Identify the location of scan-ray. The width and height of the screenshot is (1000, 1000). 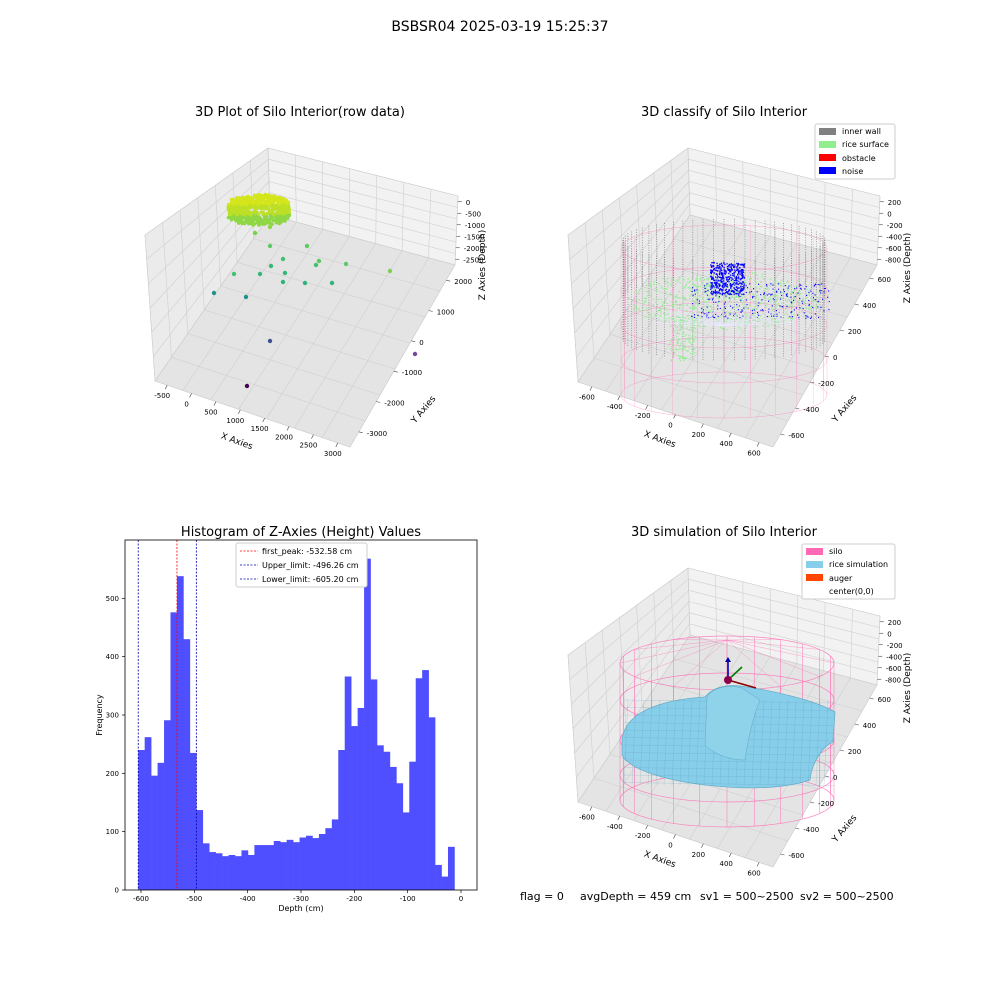
(705, 317).